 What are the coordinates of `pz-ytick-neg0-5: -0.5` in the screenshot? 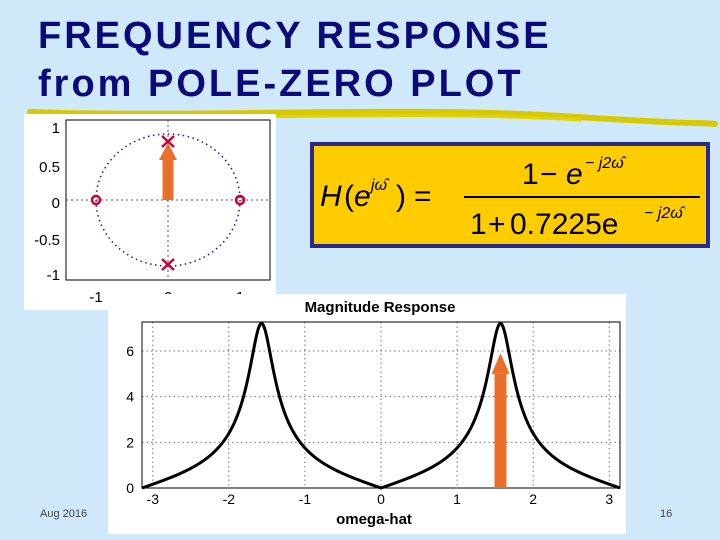 It's located at (47, 240).